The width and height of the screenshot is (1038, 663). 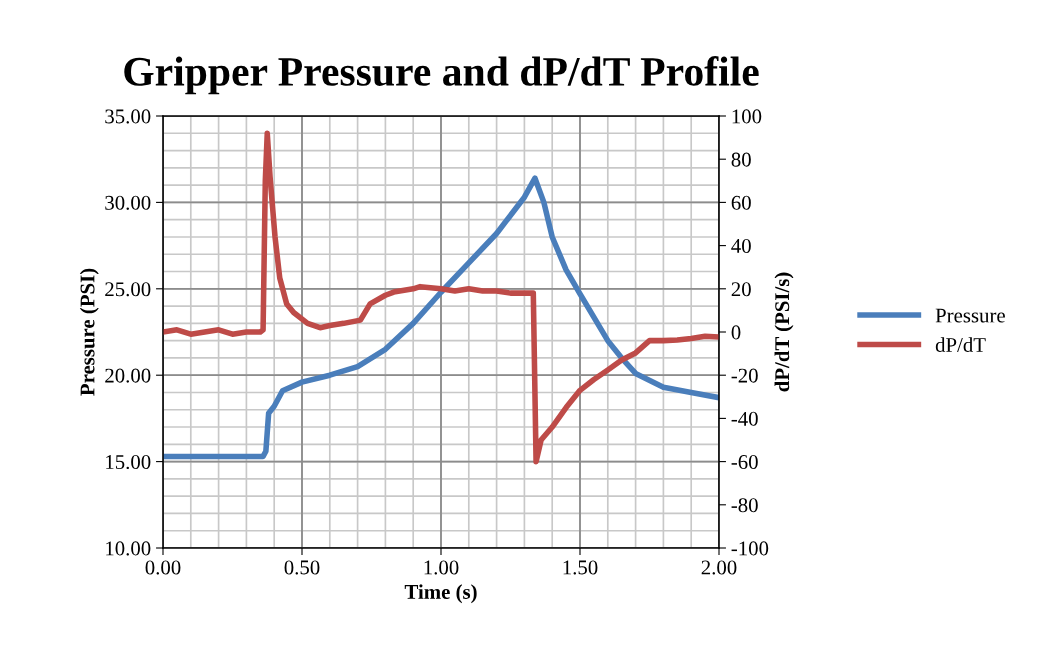 What do you see at coordinates (970, 315) in the screenshot?
I see `legend-label: Pressure` at bounding box center [970, 315].